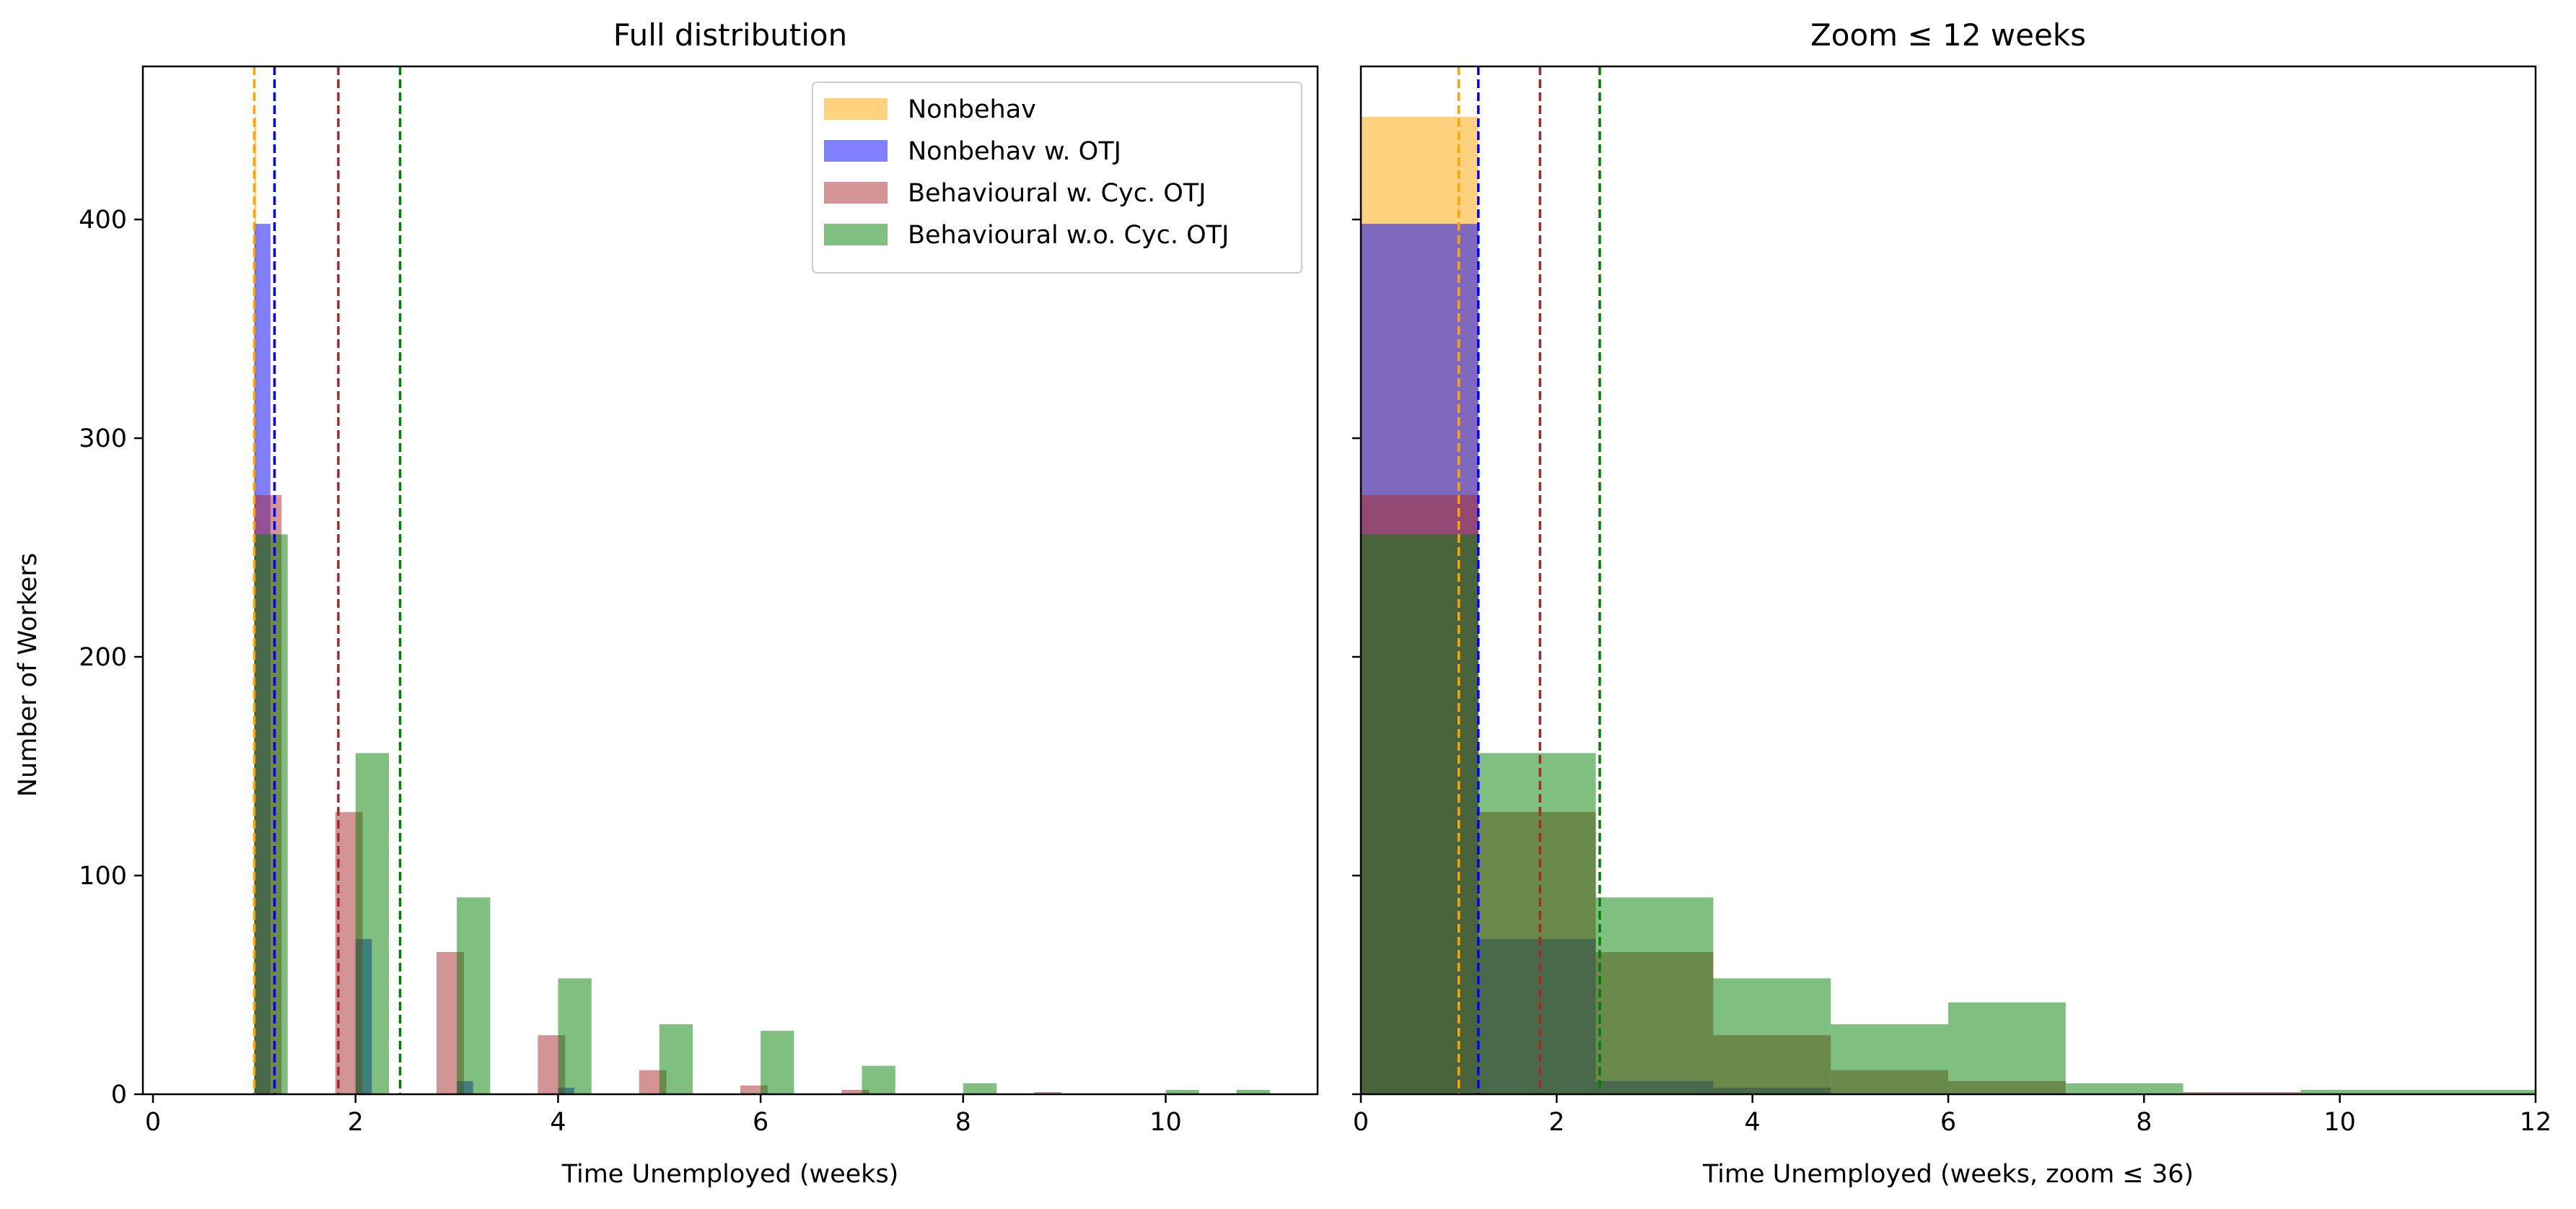 This screenshot has width=2576, height=1209. What do you see at coordinates (730, 1174) in the screenshot?
I see `x-axis-label-left: Time Unemployed (weeks)` at bounding box center [730, 1174].